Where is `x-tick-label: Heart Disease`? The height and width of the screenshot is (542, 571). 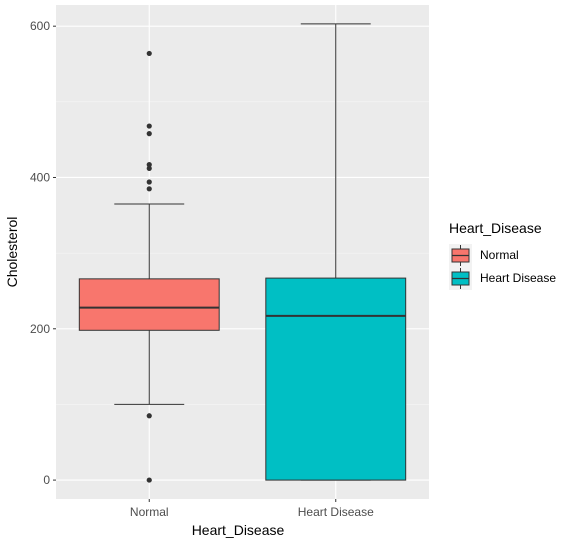
x-tick-label: Heart Disease is located at coordinates (336, 512).